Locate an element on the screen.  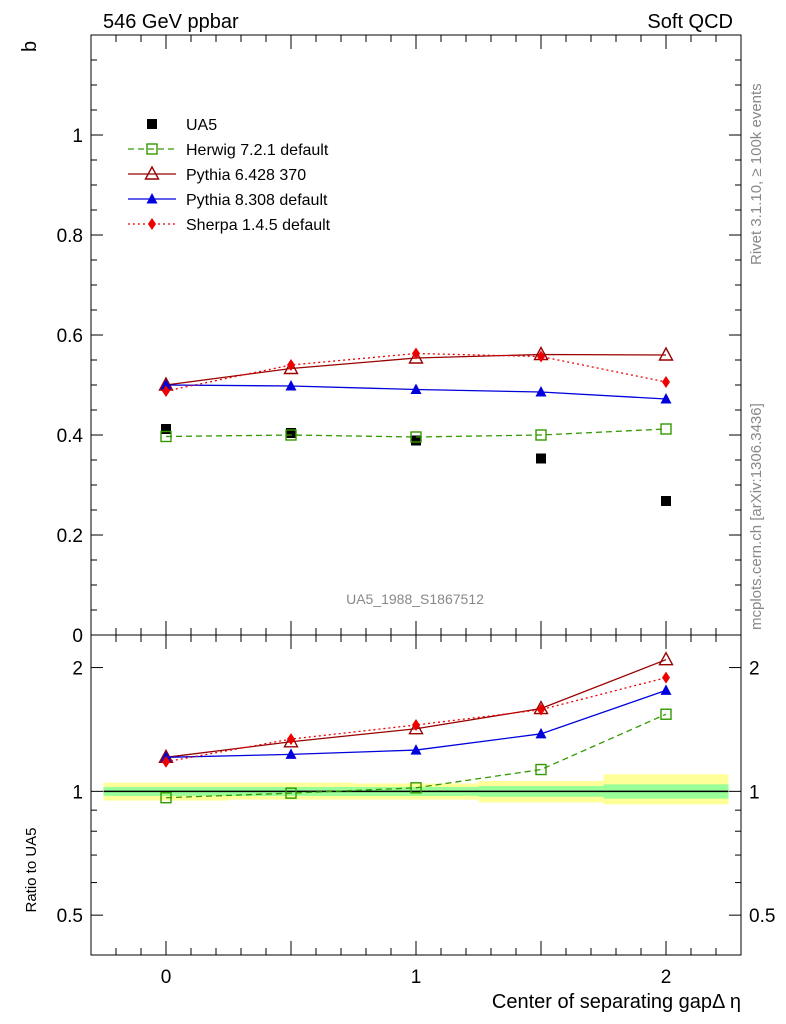
ratio-line-herwig is located at coordinates (416, 756).